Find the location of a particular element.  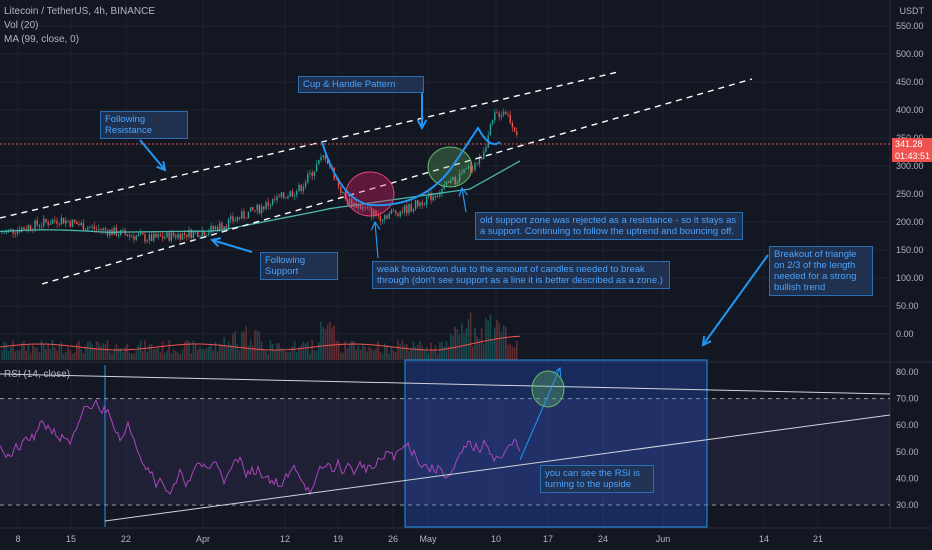

time-tick-label: 17 is located at coordinates (548, 539).